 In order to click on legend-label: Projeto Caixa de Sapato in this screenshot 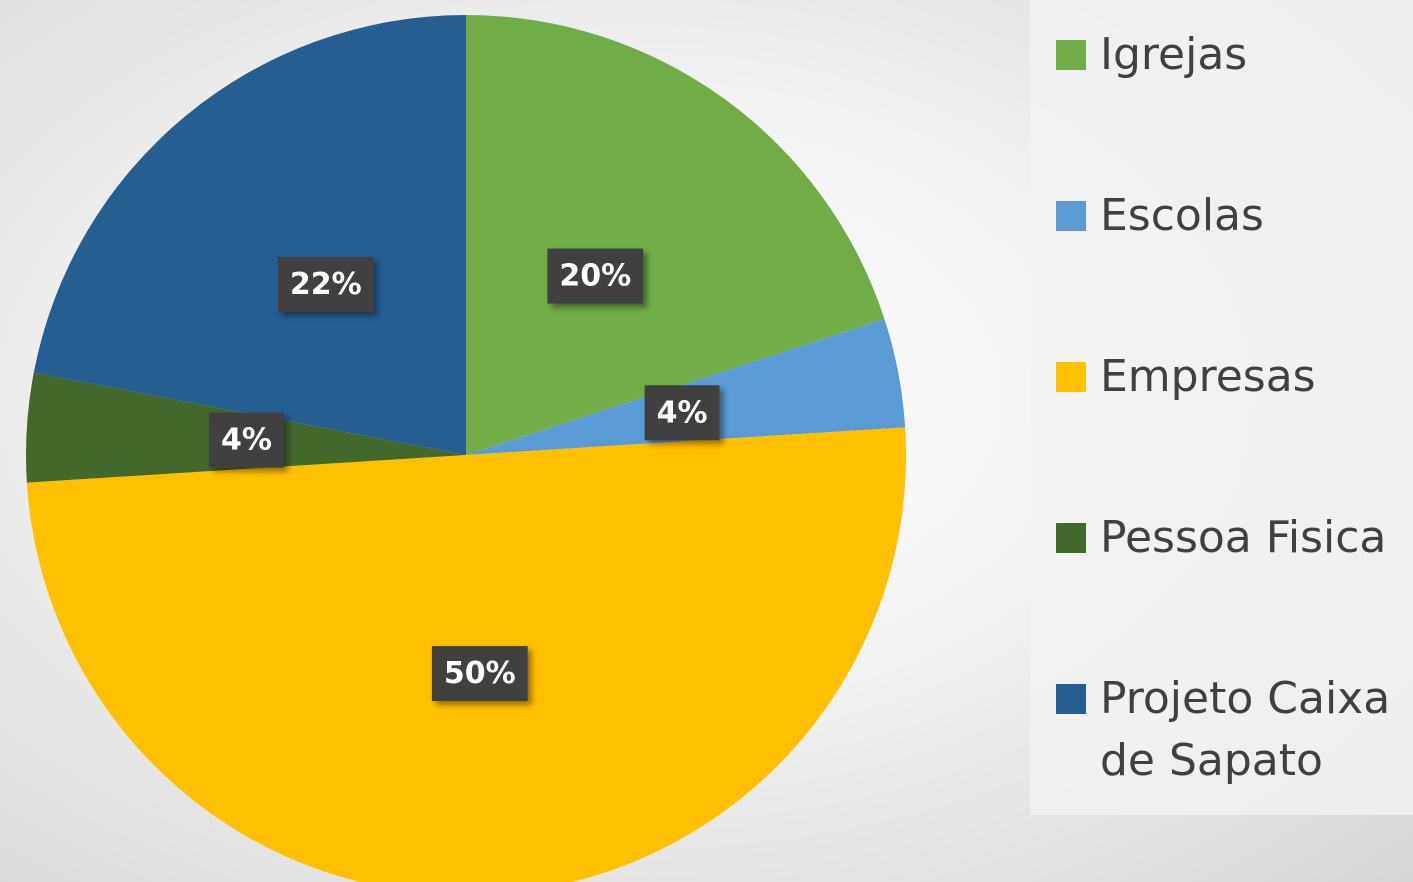, I will do `click(1245, 729)`.